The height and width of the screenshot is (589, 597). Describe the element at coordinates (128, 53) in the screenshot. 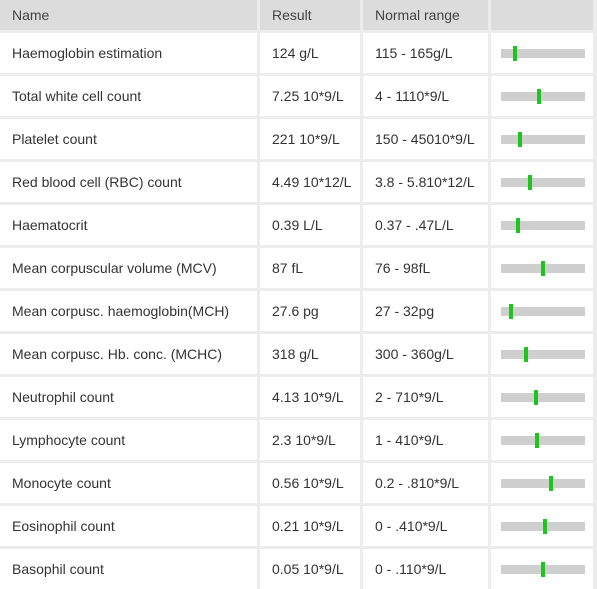

I see `row-name: Haemoglobin estimation` at that location.